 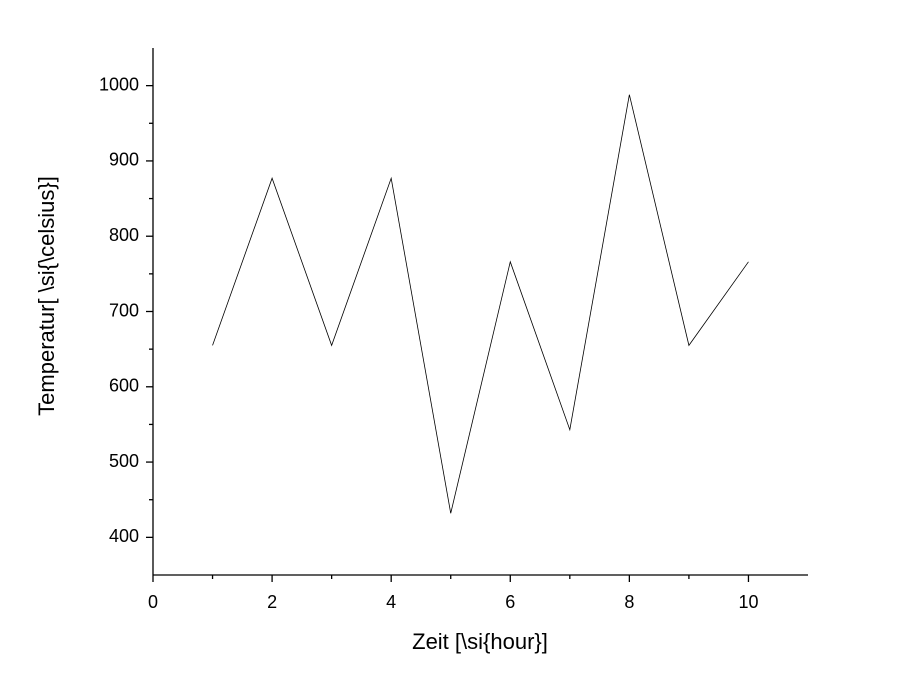 I want to click on y-axis-label: Temperatur[ \si{\celsius}], so click(x=46, y=296).